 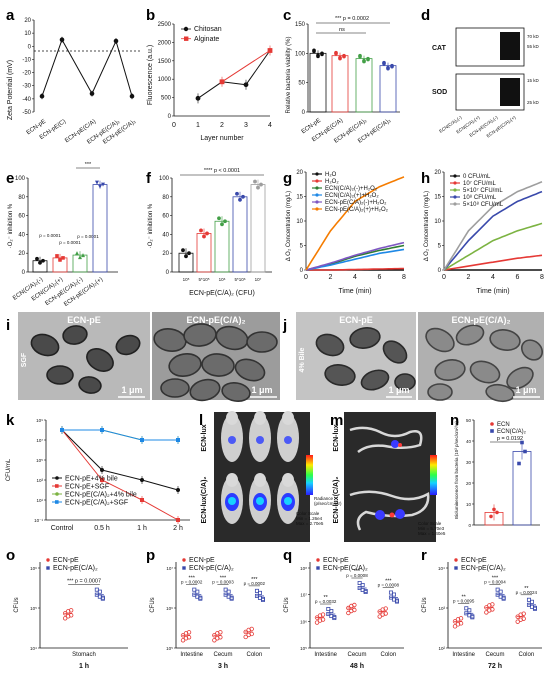 What do you see at coordinates (57, 502) in the screenshot?
I see `k-legend-marker` at bounding box center [57, 502].